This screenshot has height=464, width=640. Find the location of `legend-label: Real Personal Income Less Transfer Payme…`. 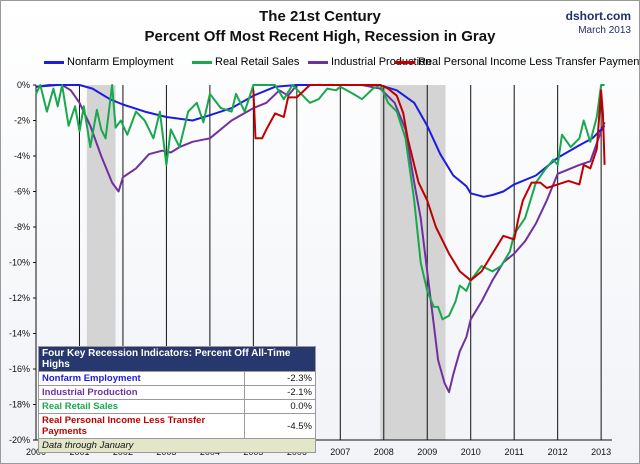

legend-label: Real Personal Income Less Transfer Payme… is located at coordinates (529, 62).